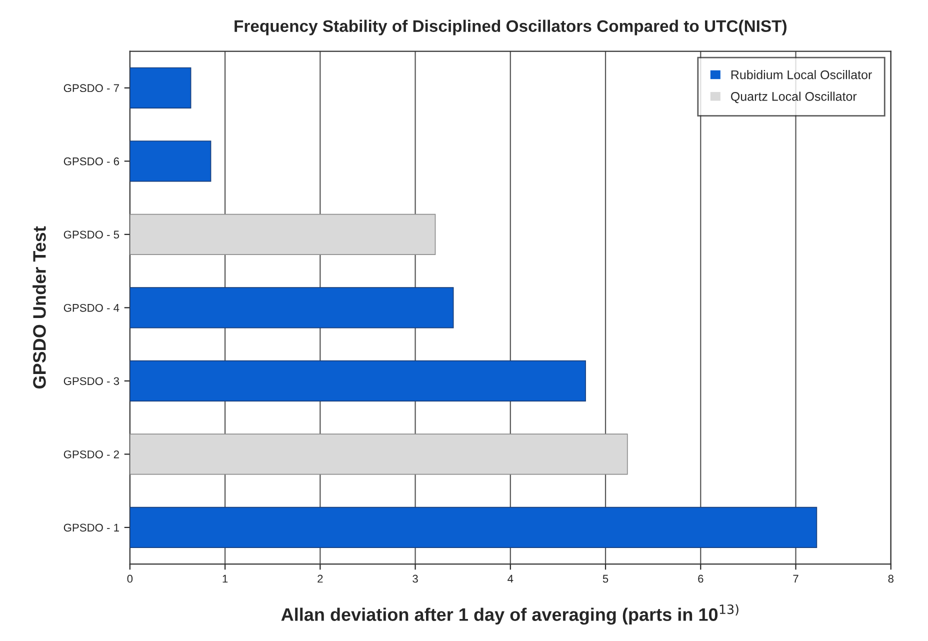 Image resolution: width=928 pixels, height=641 pixels. Describe the element at coordinates (605, 578) in the screenshot. I see `x-tick-label: 5` at that location.